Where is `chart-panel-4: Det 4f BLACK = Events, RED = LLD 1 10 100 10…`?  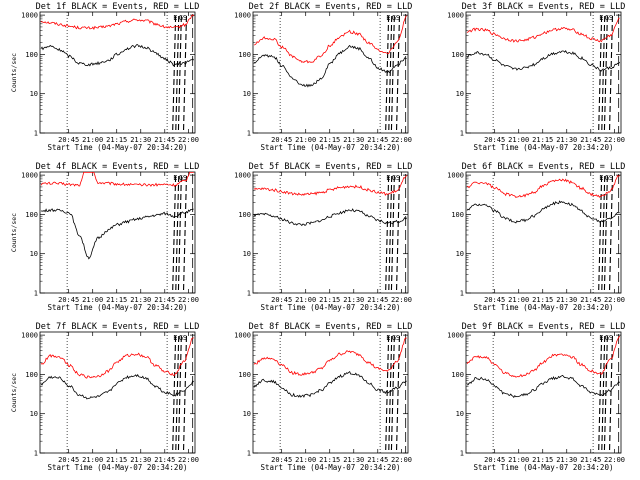
chart-panel-4: Det 4f BLACK = Events, RED = LLD 1 10 100 10… is located at coordinates (104, 237).